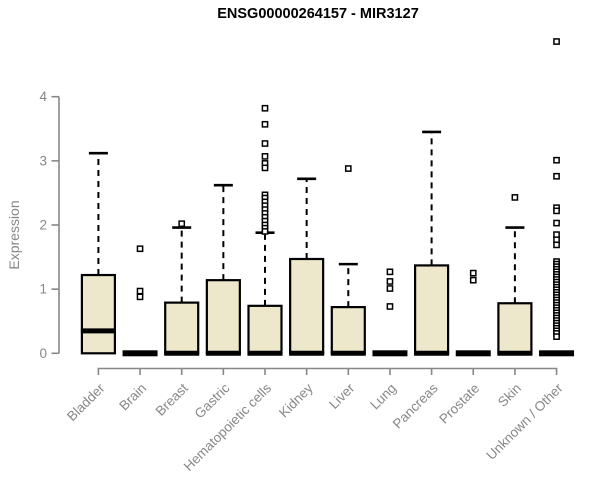  I want to click on box-breast, so click(182, 328).